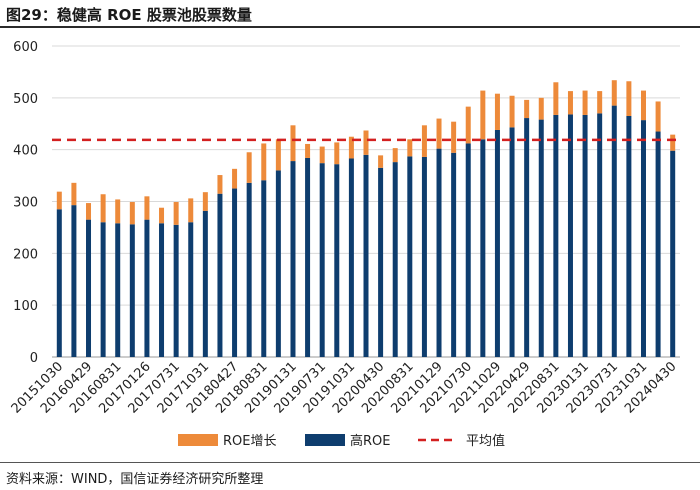  What do you see at coordinates (25, 306) in the screenshot?
I see `y-tick-label: 100` at bounding box center [25, 306].